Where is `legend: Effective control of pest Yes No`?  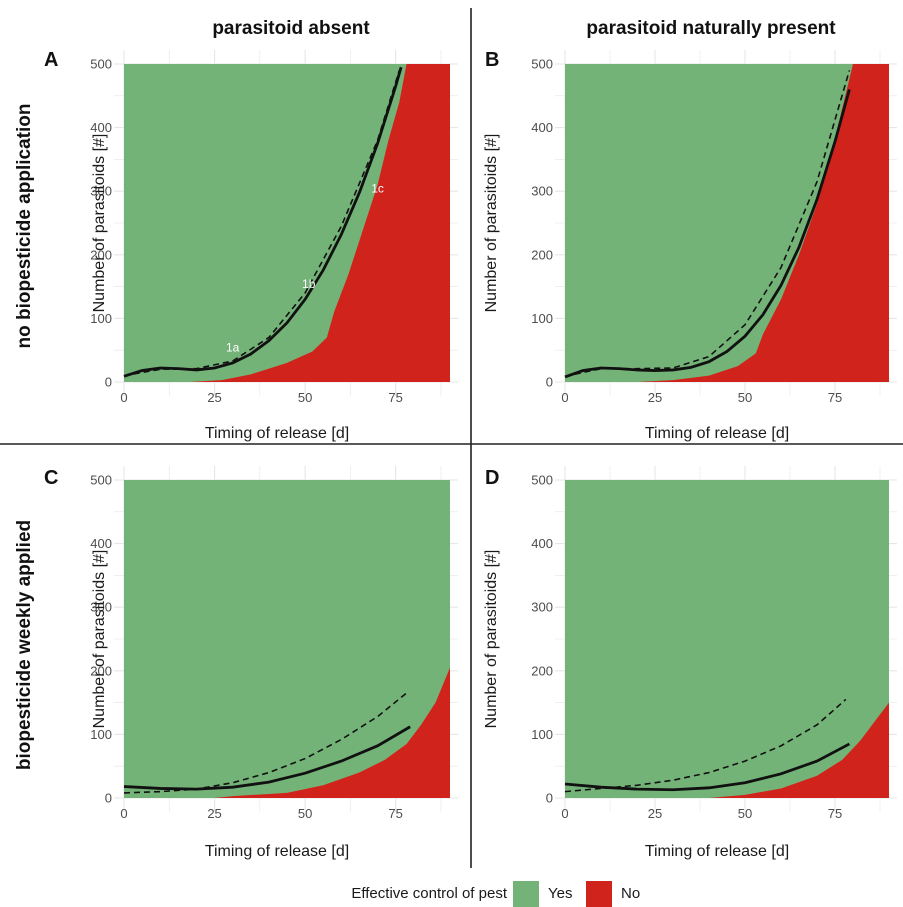
legend: Effective control of pest Yes No is located at coordinates (495, 894).